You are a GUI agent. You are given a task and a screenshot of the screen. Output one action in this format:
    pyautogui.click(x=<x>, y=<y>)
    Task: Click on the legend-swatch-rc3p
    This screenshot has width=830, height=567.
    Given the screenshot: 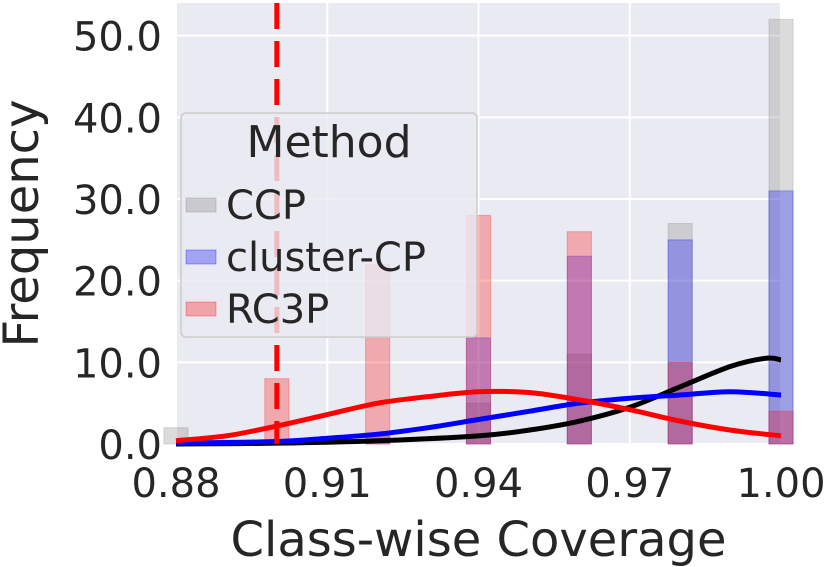 What is the action you would take?
    pyautogui.click(x=201, y=309)
    